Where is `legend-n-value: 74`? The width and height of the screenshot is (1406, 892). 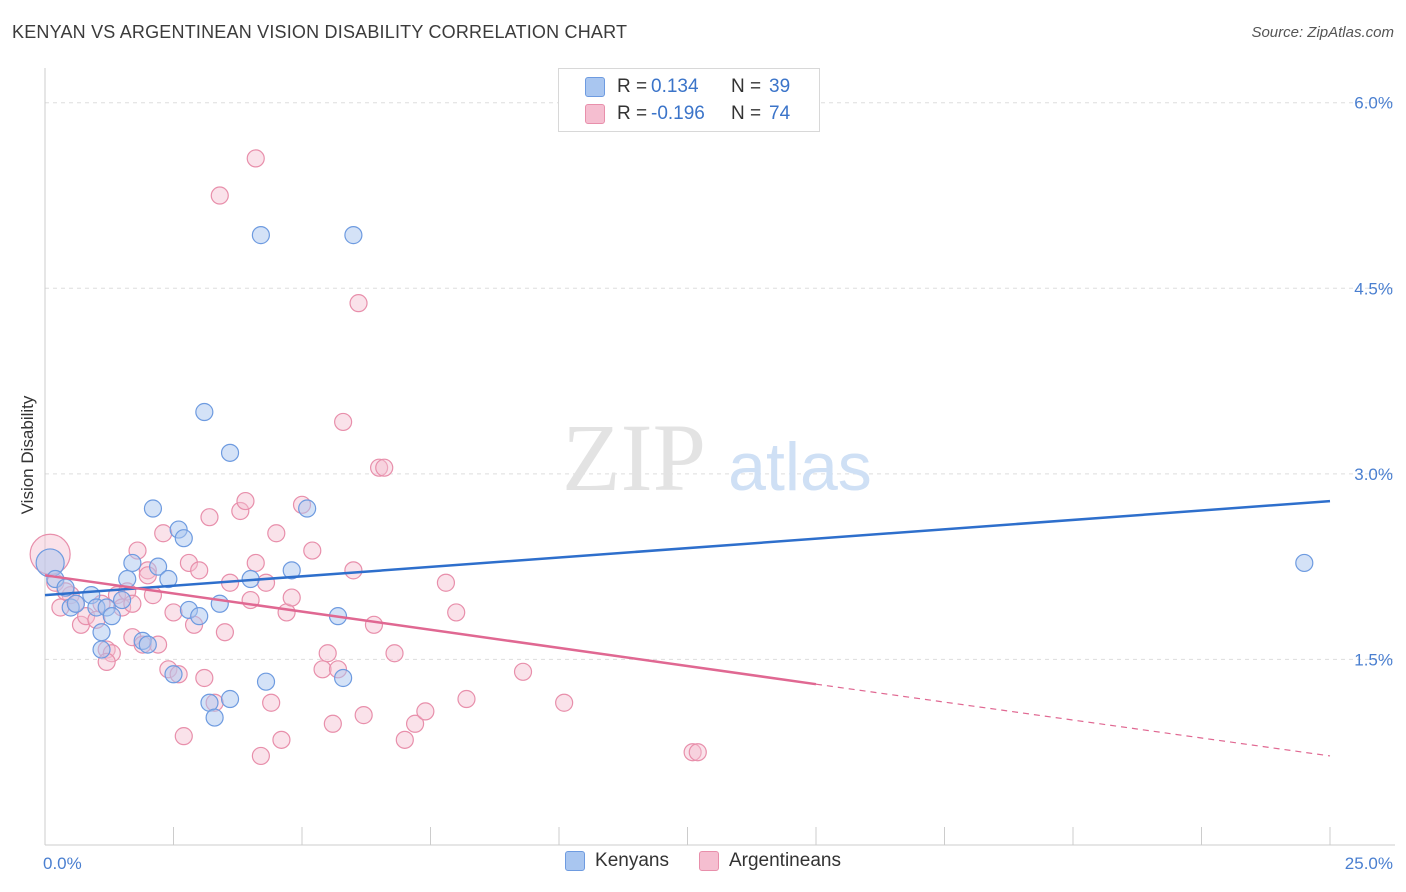 legend-n-value: 74 is located at coordinates (780, 113).